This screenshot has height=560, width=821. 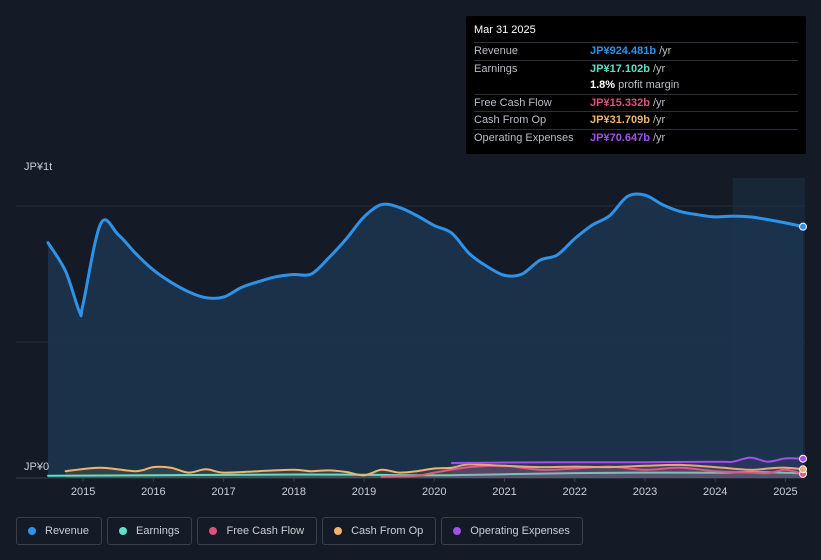 I want to click on tooltip-row-value: JP¥924.481b /yr, so click(x=631, y=51).